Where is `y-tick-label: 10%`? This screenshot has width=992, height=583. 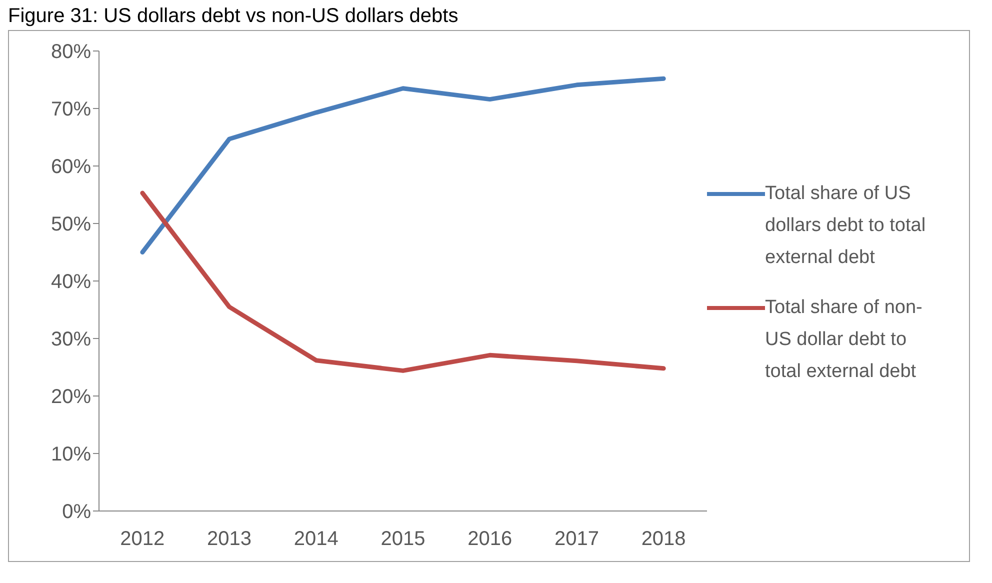
y-tick-label: 10% is located at coordinates (71, 455).